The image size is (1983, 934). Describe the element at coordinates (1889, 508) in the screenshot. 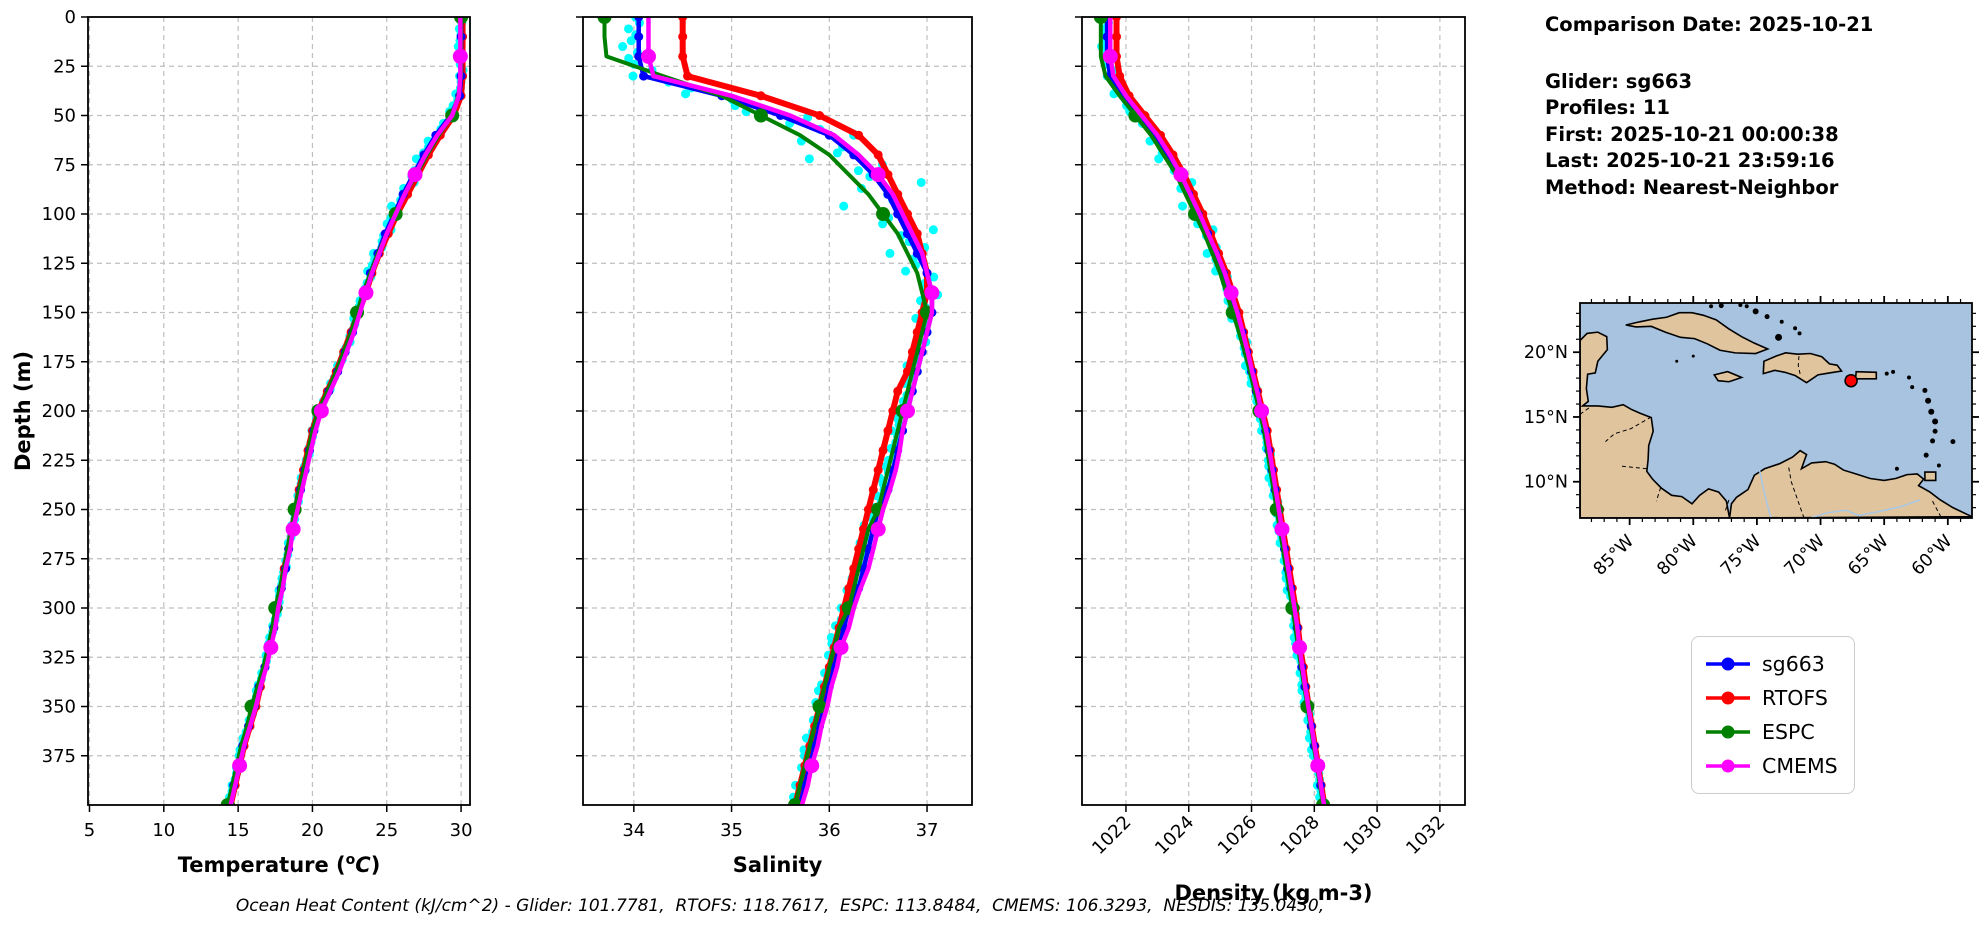

I see `map-river` at that location.